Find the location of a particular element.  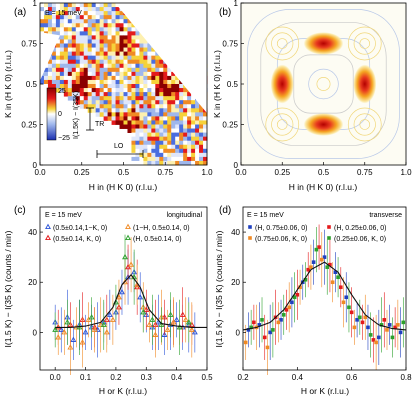

panel-a-xlabel: H in (H K 0) (r.l.u.) is located at coordinates (123, 187).